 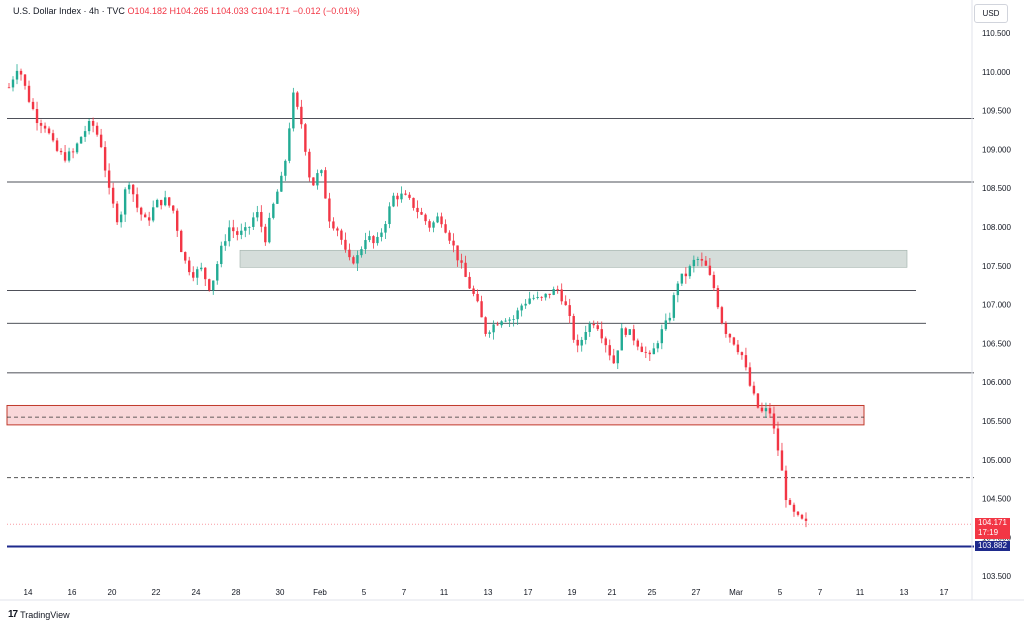 What do you see at coordinates (991, 13) in the screenshot?
I see `currency-button: USD` at bounding box center [991, 13].